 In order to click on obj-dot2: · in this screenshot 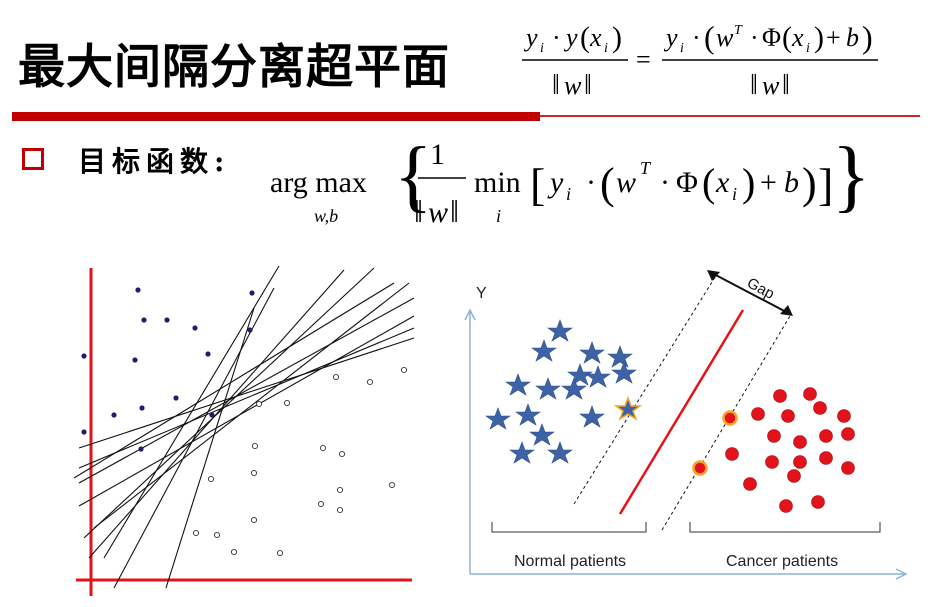, I will do `click(665, 182)`.